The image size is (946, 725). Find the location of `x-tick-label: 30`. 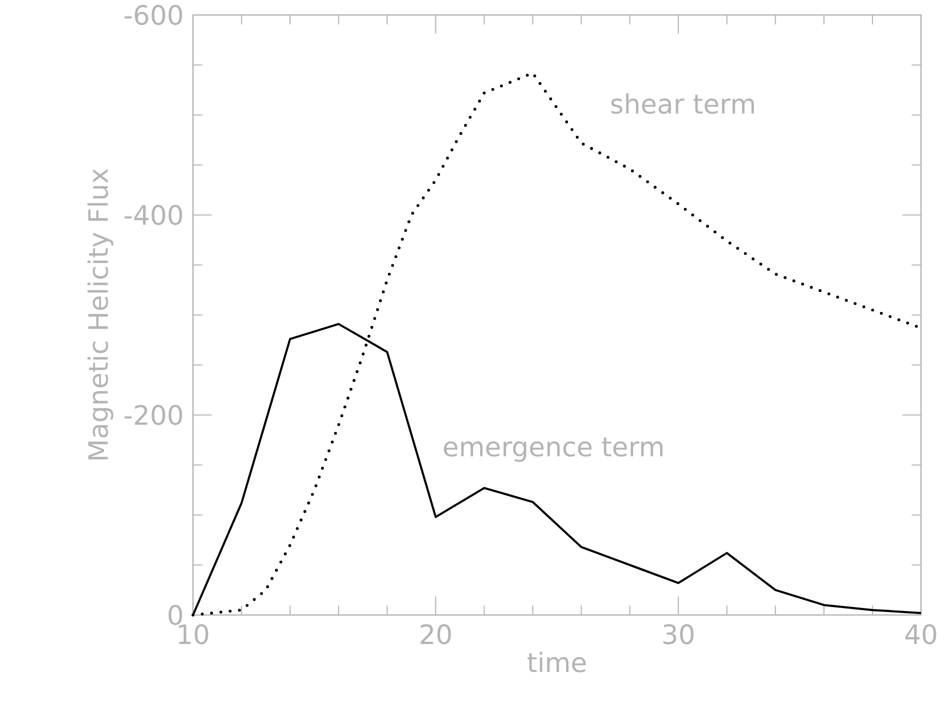

x-tick-label: 30 is located at coordinates (678, 634).